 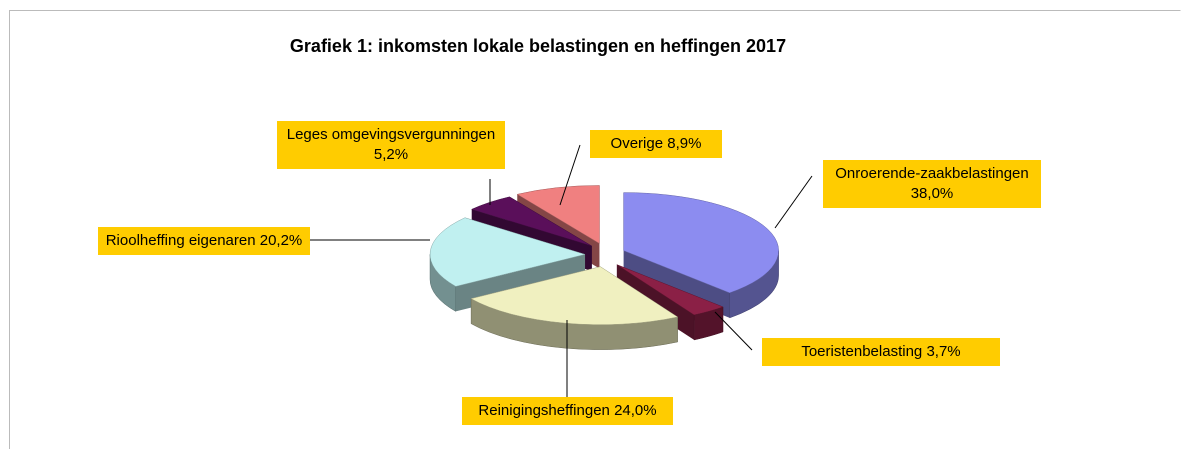 What do you see at coordinates (932, 184) in the screenshot?
I see `data-label: Onroerende-zaakbelastingen 38,0%` at bounding box center [932, 184].